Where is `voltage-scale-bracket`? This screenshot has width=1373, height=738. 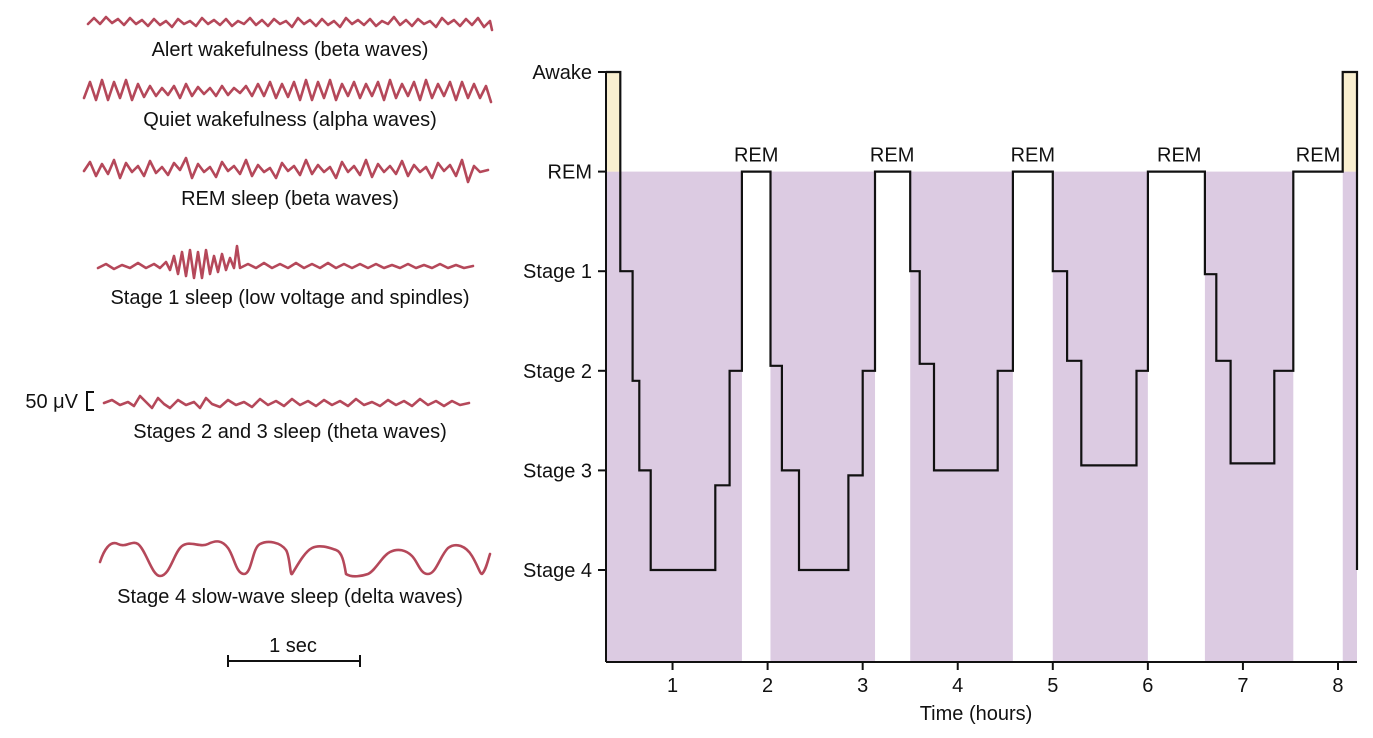 voltage-scale-bracket is located at coordinates (90, 401).